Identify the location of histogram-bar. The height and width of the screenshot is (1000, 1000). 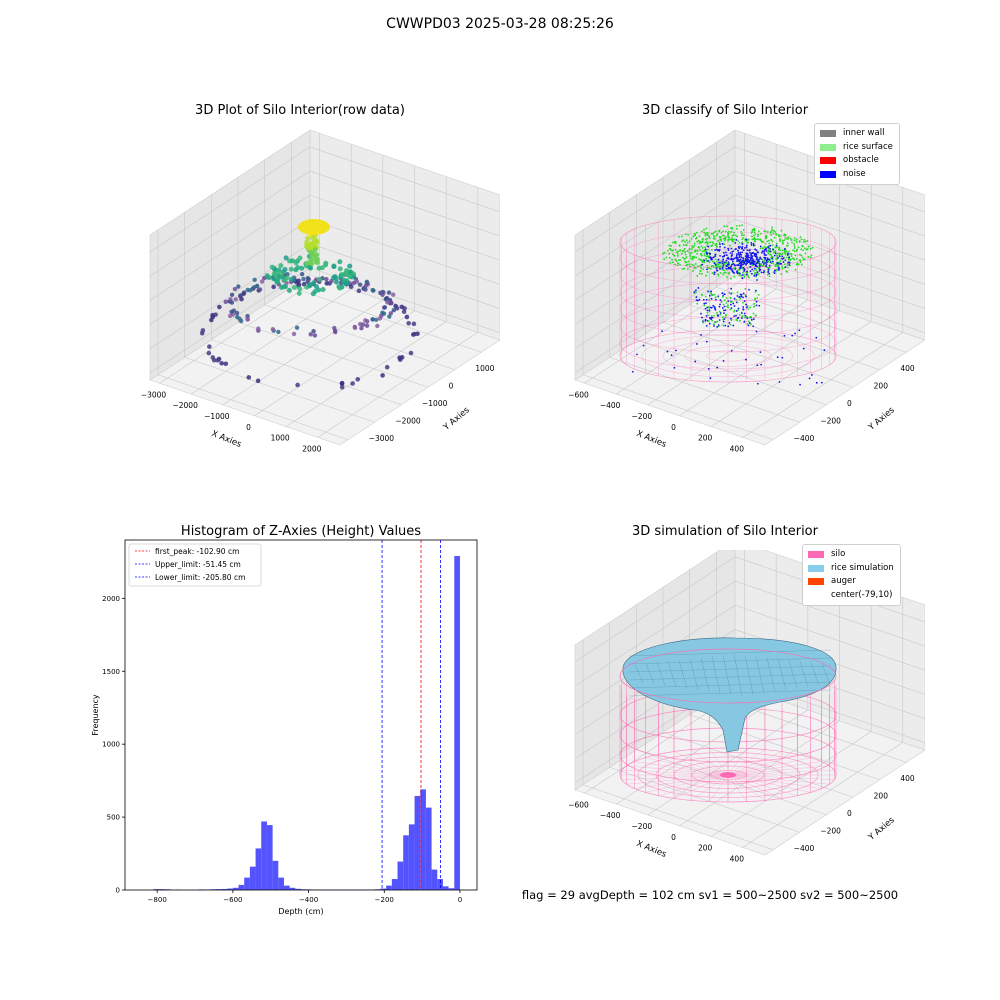
(230, 889).